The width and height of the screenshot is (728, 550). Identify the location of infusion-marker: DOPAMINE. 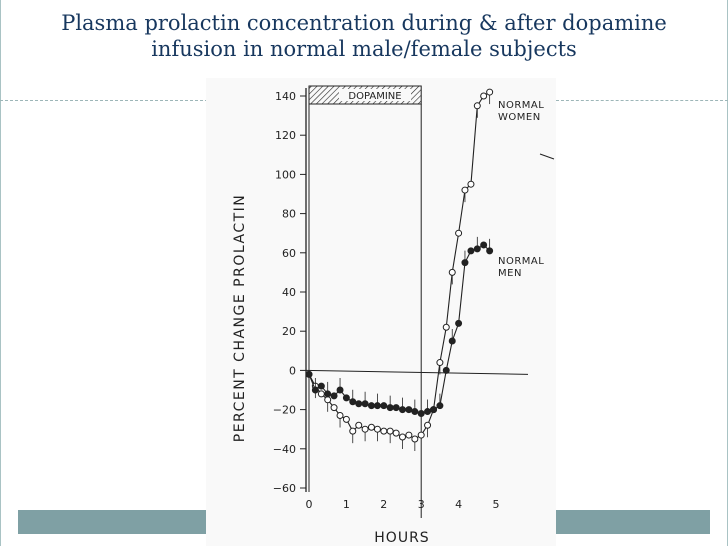
(365, 301).